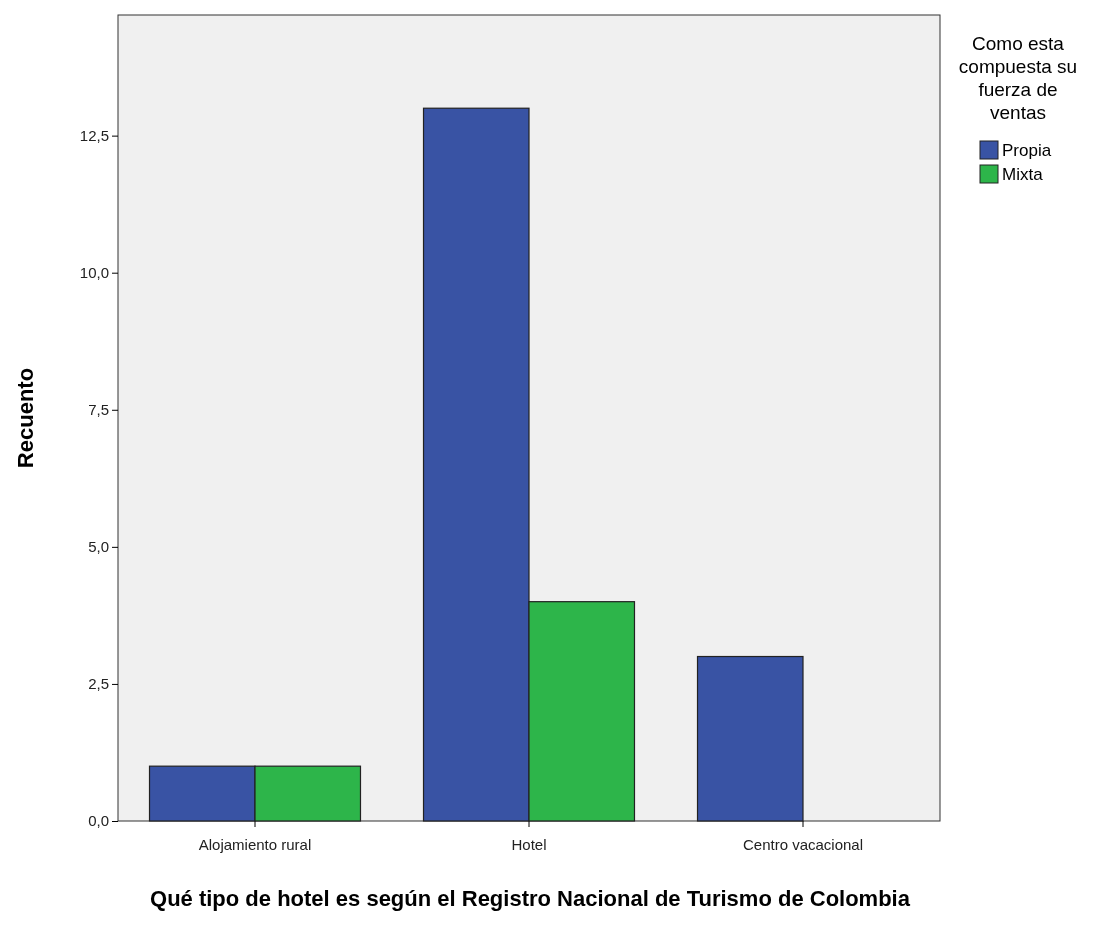  What do you see at coordinates (1023, 174) in the screenshot?
I see `legend-label: Mixta` at bounding box center [1023, 174].